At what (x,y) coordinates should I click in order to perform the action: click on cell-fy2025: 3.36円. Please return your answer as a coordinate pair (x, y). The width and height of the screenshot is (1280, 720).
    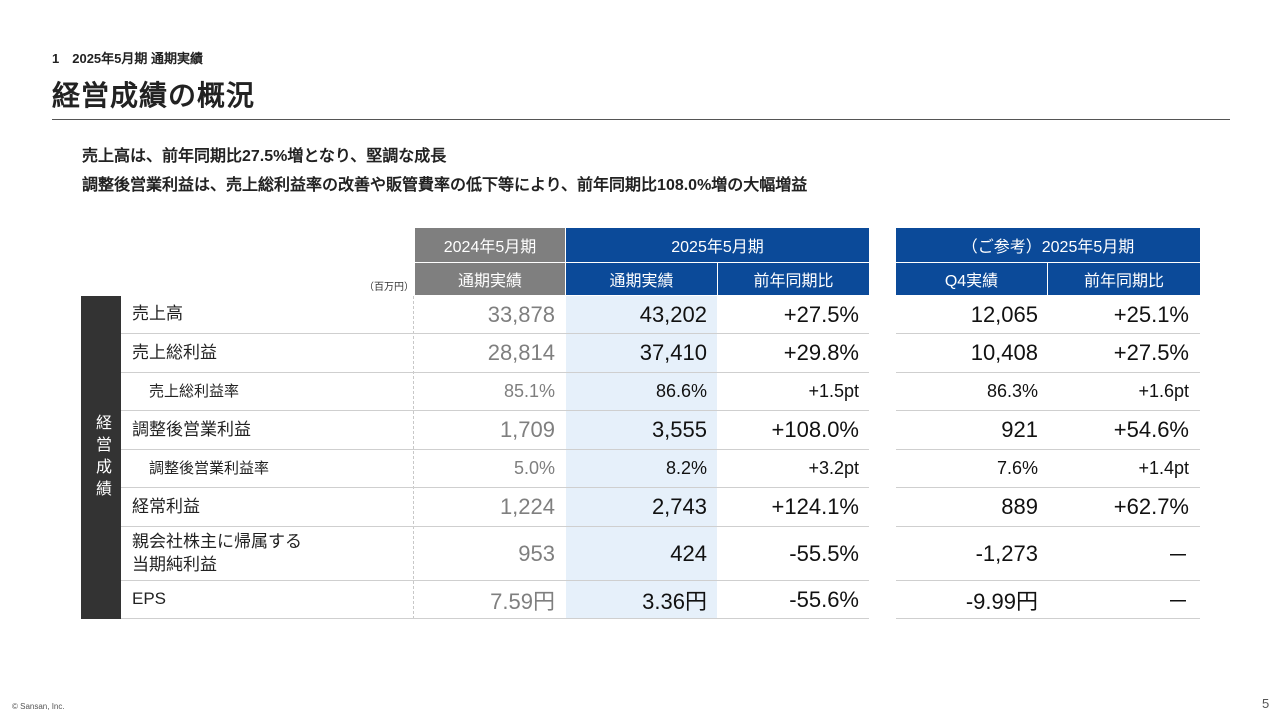
    Looking at the image, I should click on (674, 601).